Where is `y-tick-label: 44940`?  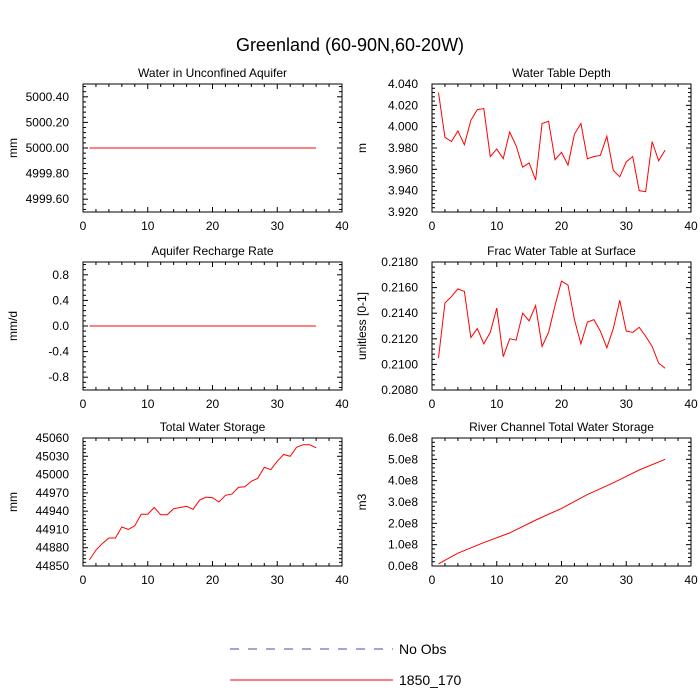 y-tick-label: 44940 is located at coordinates (53, 511).